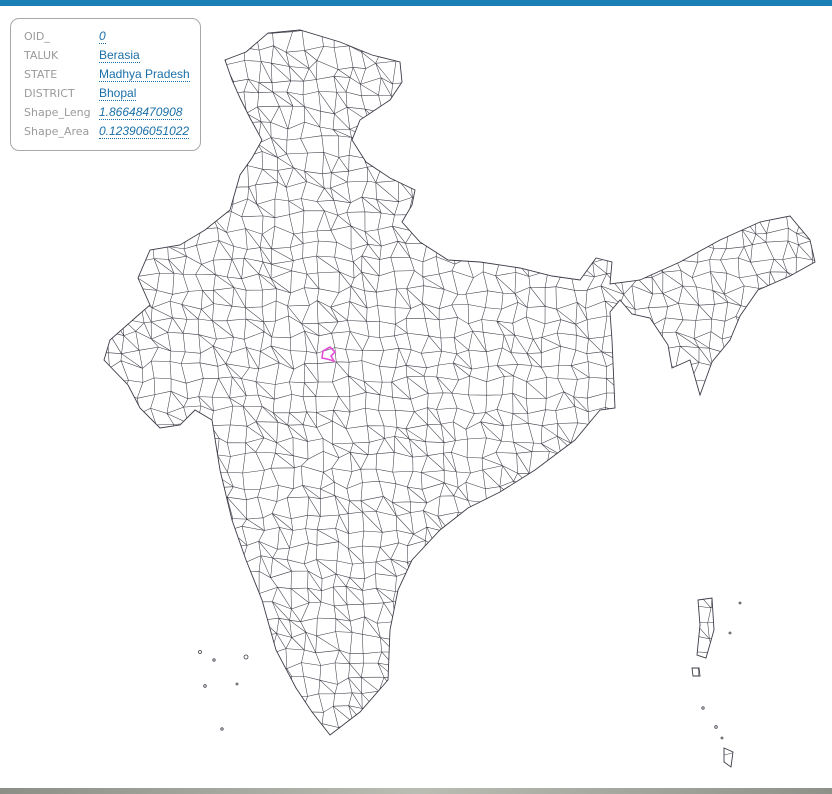  Describe the element at coordinates (416, 791) in the screenshot. I see `bottom-edge-bar` at that location.